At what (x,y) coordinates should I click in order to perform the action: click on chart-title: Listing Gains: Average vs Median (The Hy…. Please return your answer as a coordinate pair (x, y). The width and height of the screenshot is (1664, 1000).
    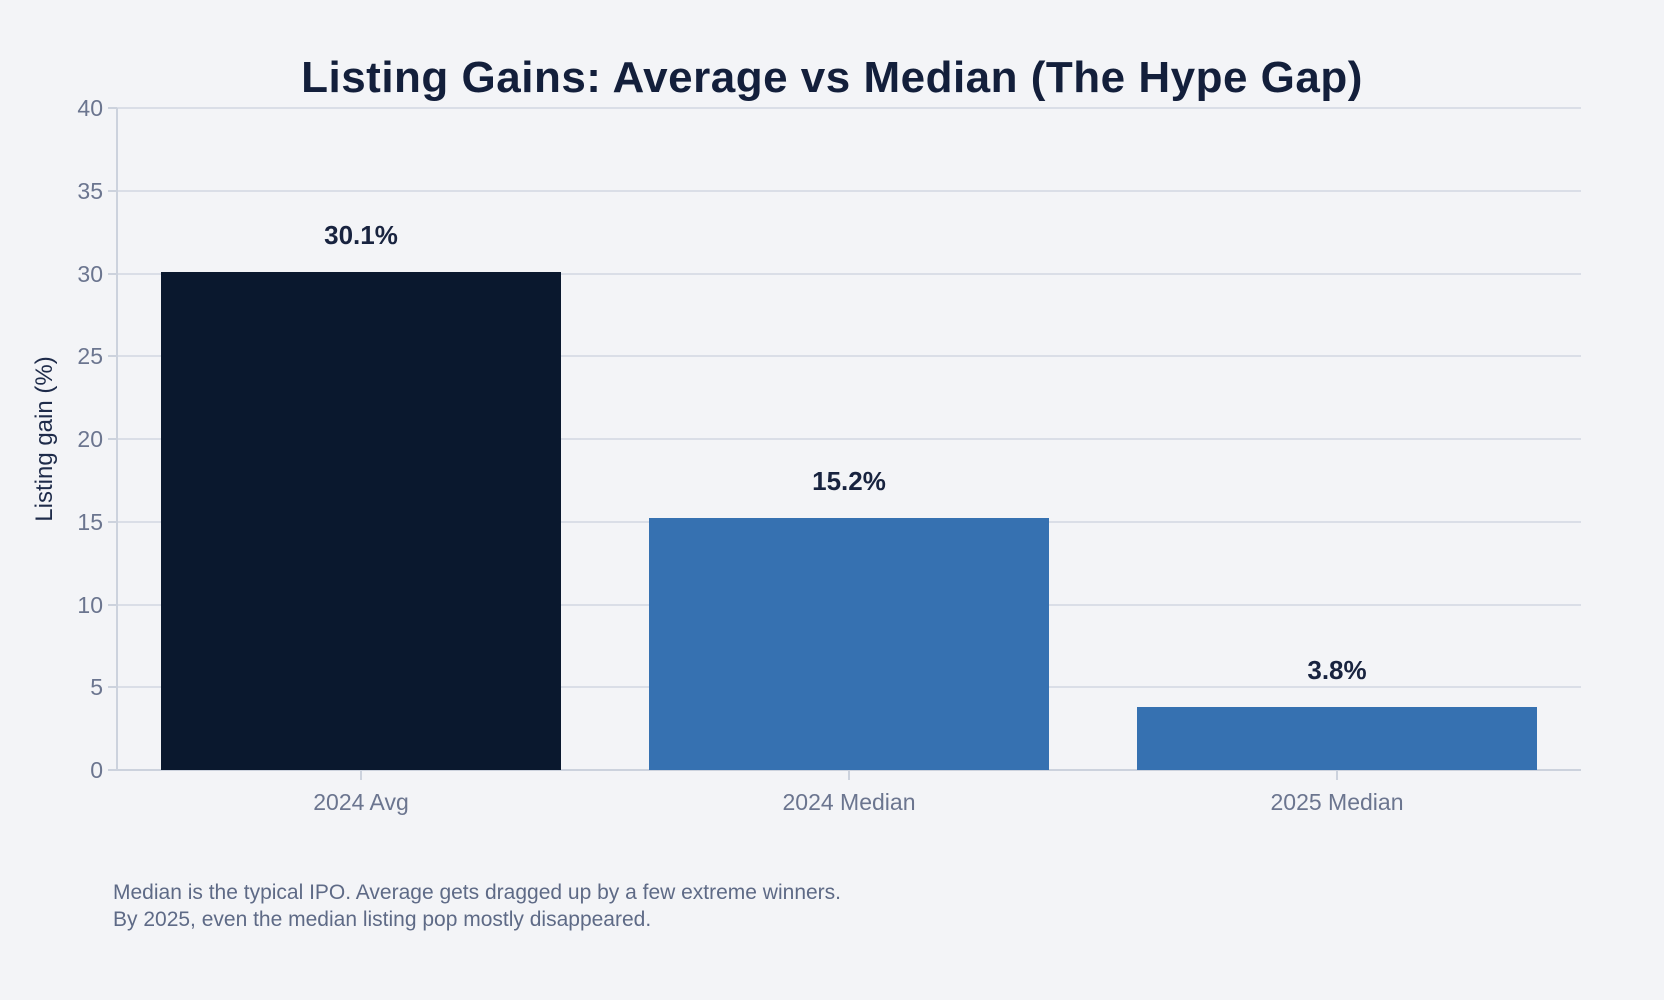
    Looking at the image, I should click on (832, 78).